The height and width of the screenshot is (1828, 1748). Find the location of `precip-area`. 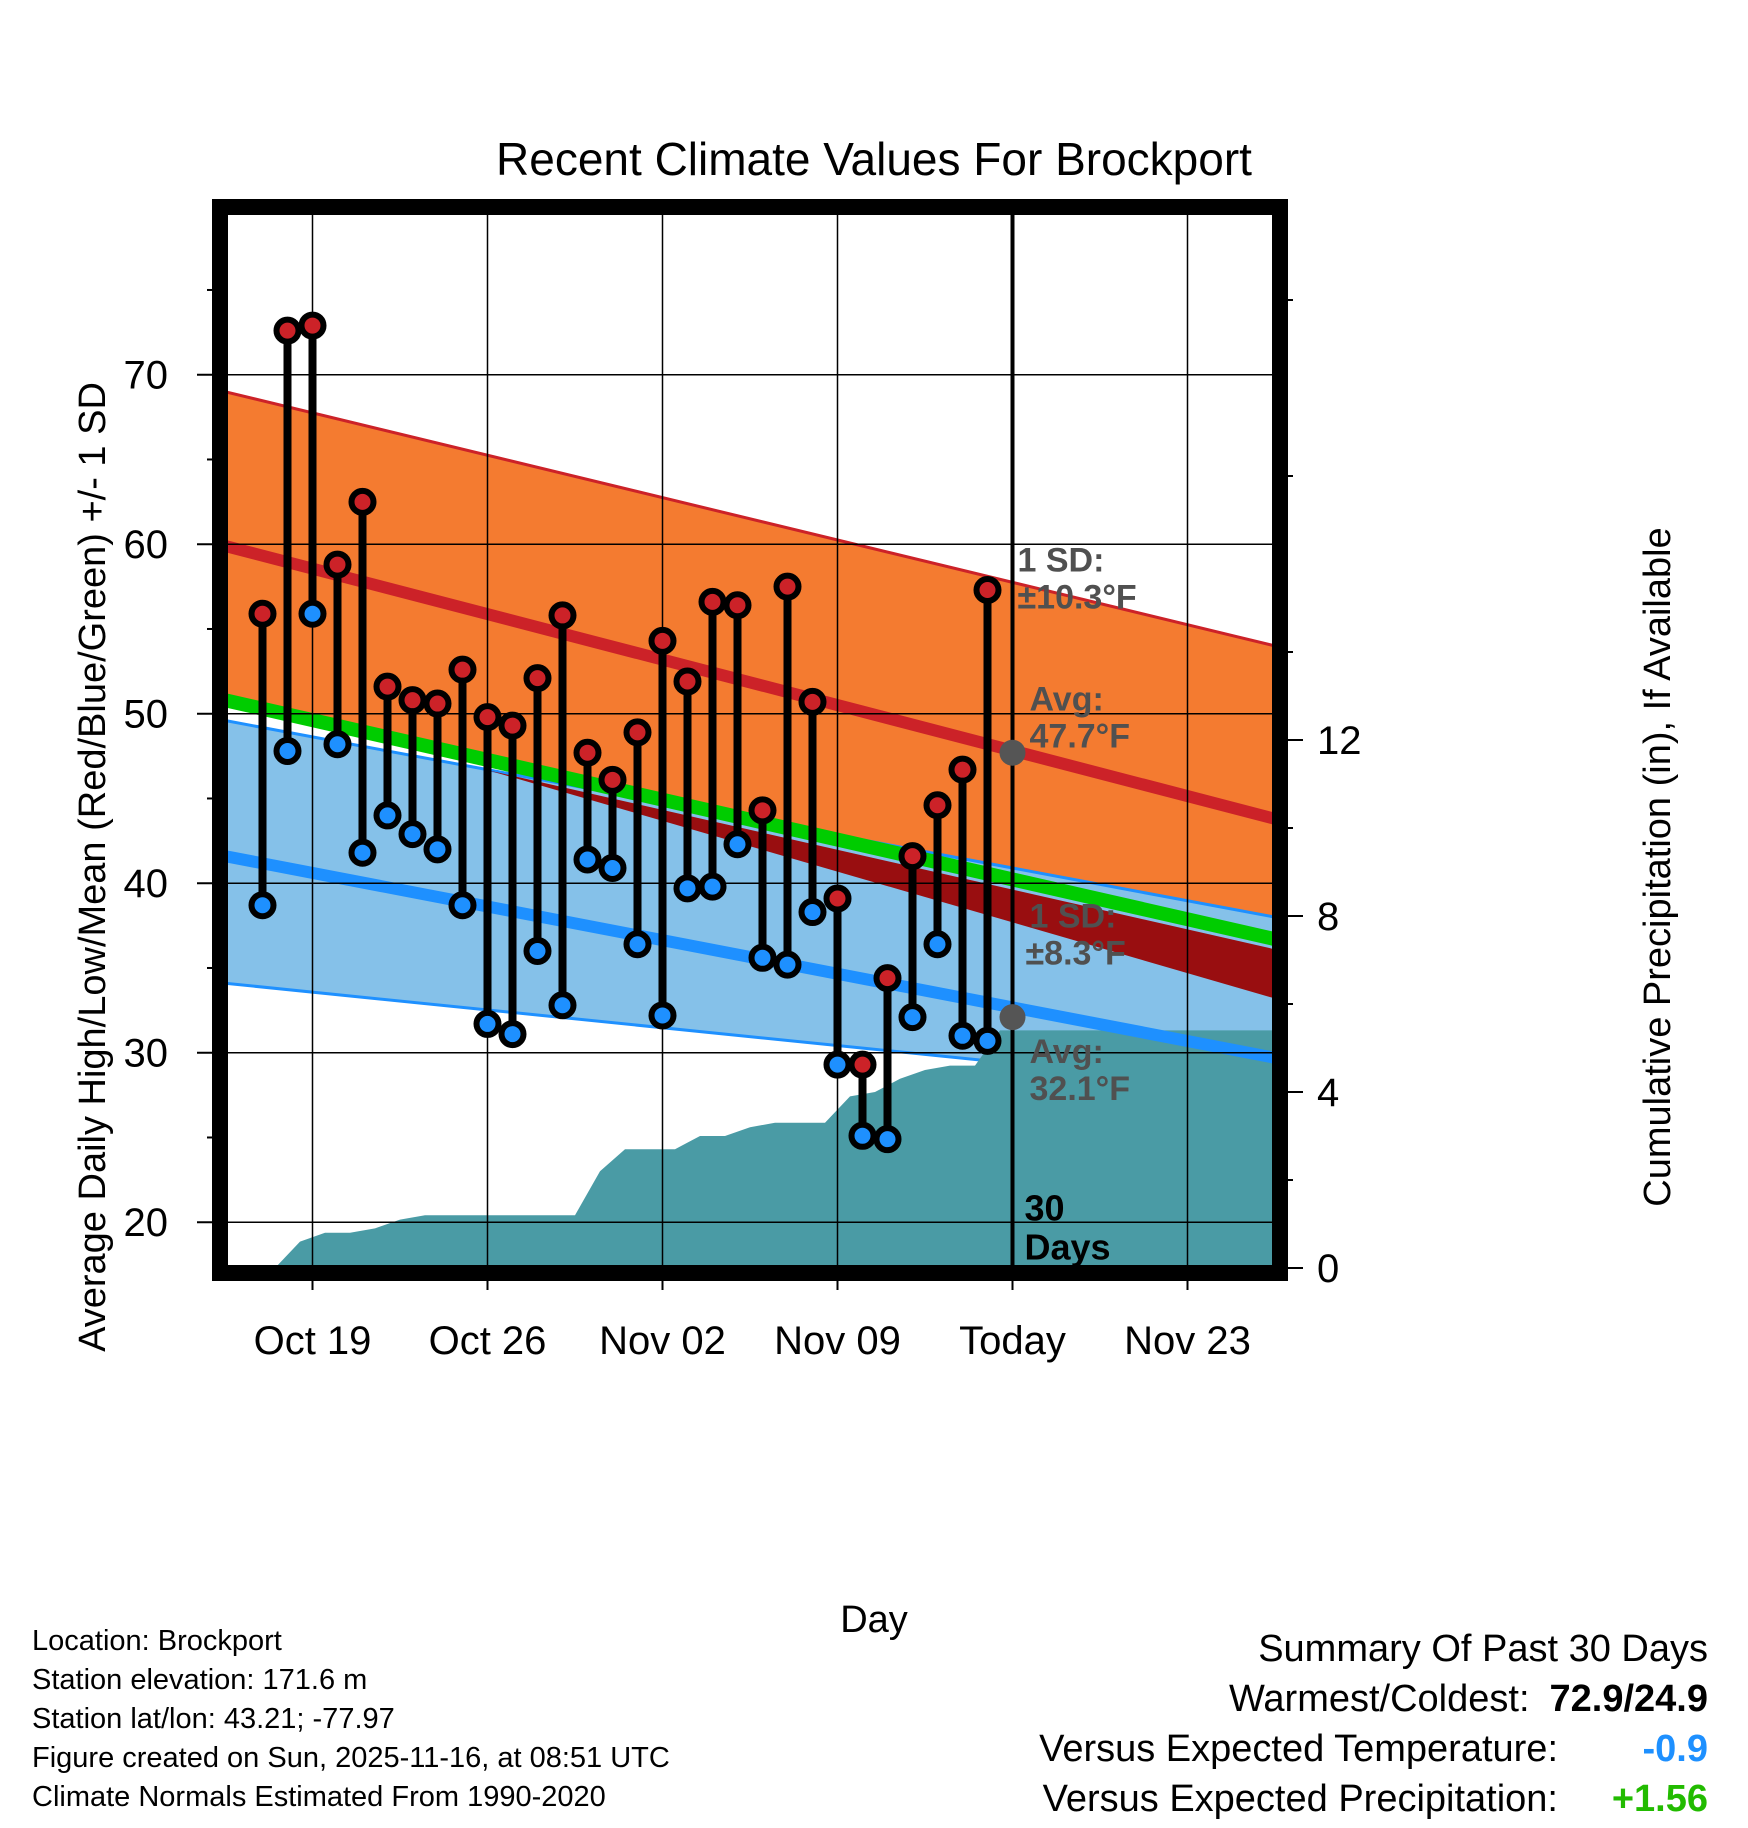

precip-area is located at coordinates (775, 1149).